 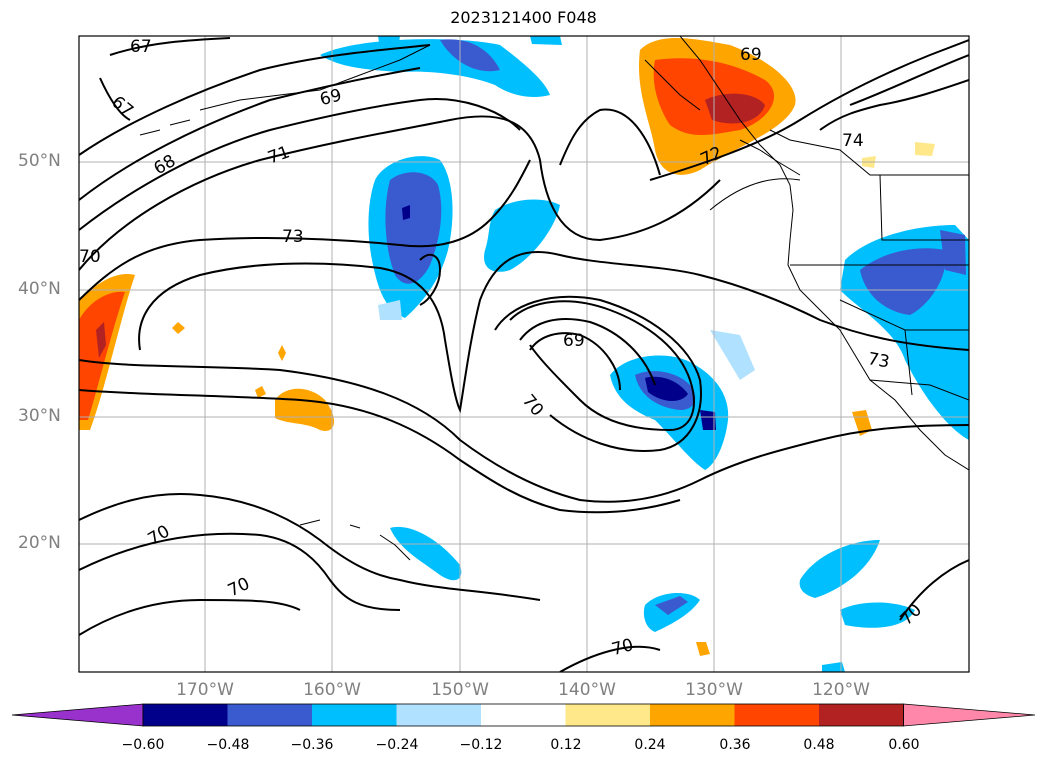 What do you see at coordinates (841, 690) in the screenshot?
I see `lon-label-120w: 120°W` at bounding box center [841, 690].